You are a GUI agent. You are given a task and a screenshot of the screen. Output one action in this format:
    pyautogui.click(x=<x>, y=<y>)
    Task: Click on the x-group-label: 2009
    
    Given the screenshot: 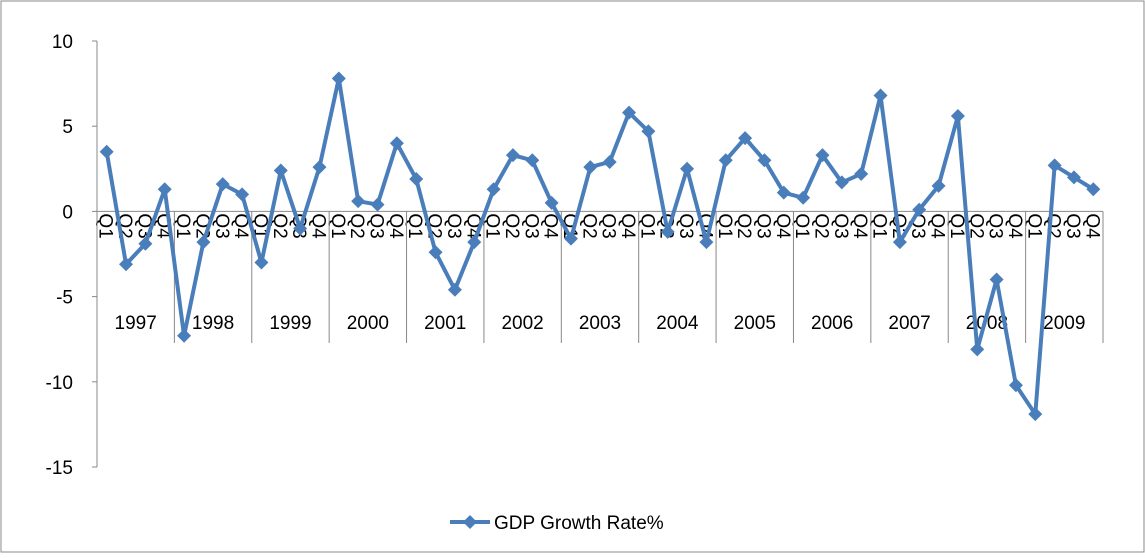 What is the action you would take?
    pyautogui.click(x=1064, y=323)
    